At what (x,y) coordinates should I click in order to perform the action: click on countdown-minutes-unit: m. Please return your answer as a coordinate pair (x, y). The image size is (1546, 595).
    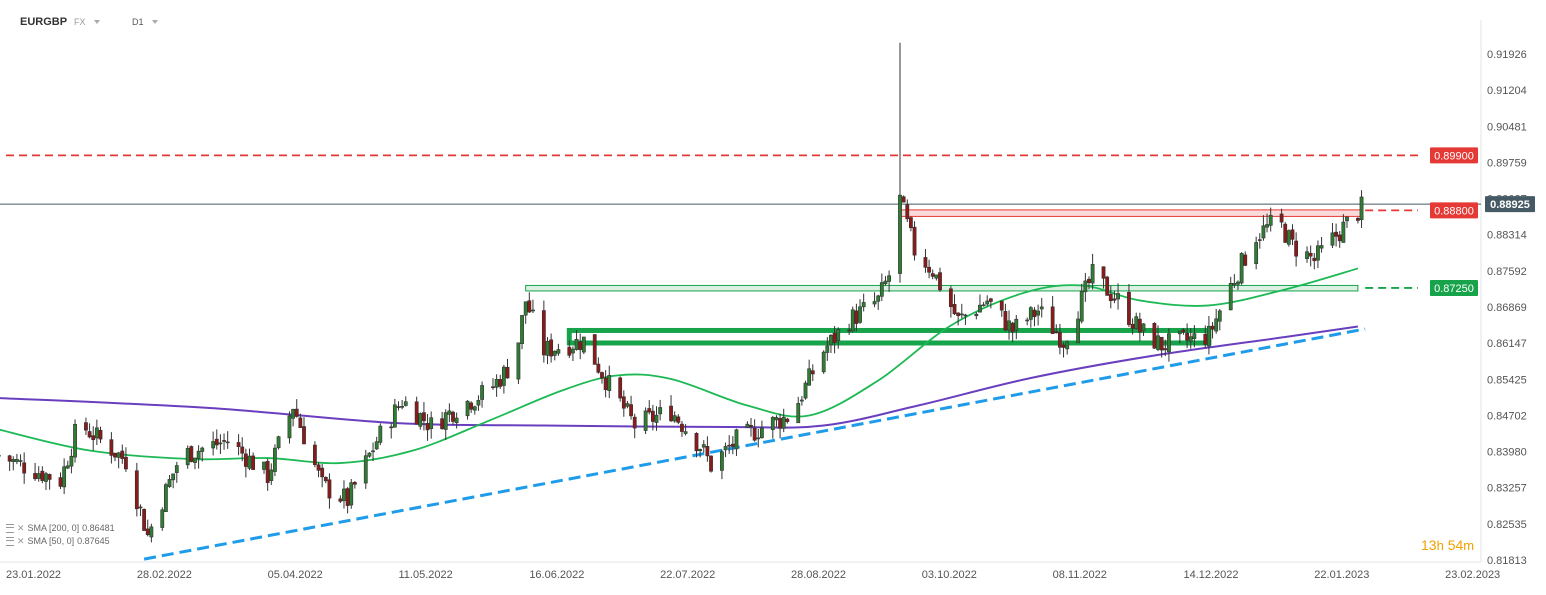
    Looking at the image, I should click on (1468, 545).